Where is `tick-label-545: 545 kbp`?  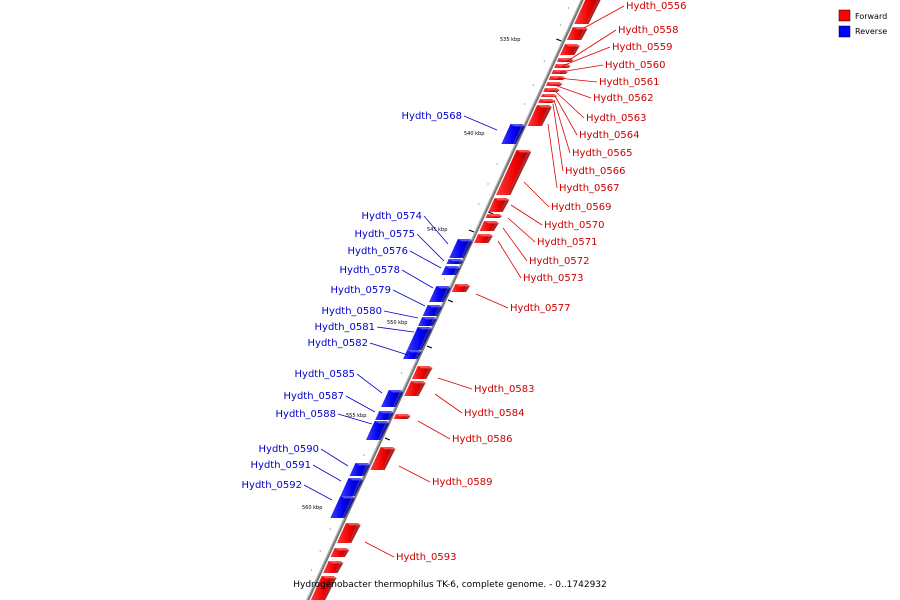 tick-label-545: 545 kbp is located at coordinates (437, 230).